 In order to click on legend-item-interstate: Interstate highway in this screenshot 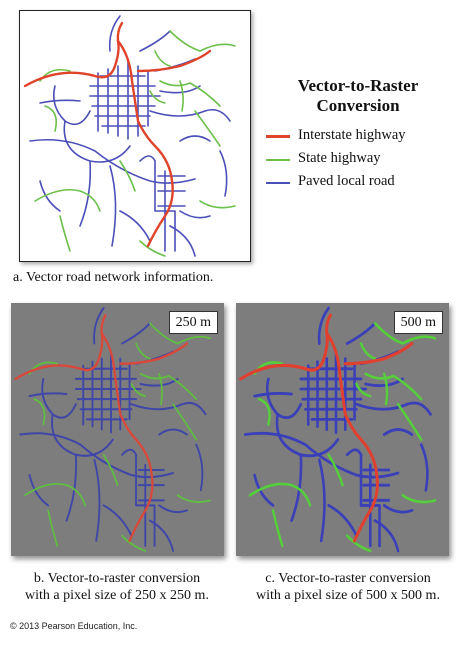, I will do `click(361, 136)`.